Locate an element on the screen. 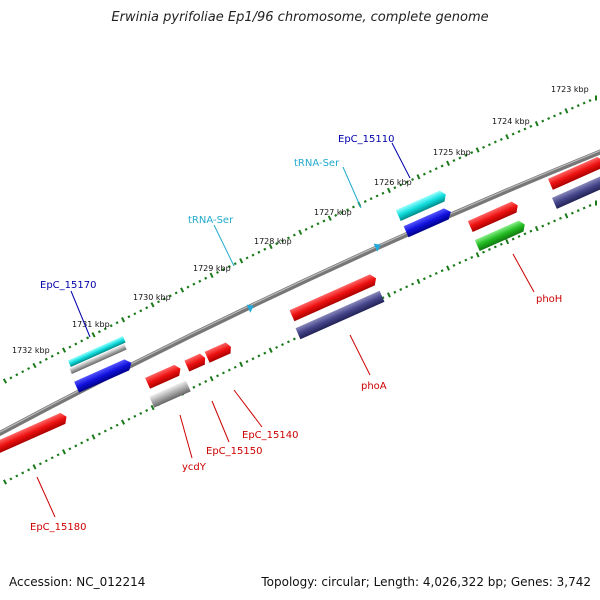  label-ycdY: ycdY is located at coordinates (194, 467).